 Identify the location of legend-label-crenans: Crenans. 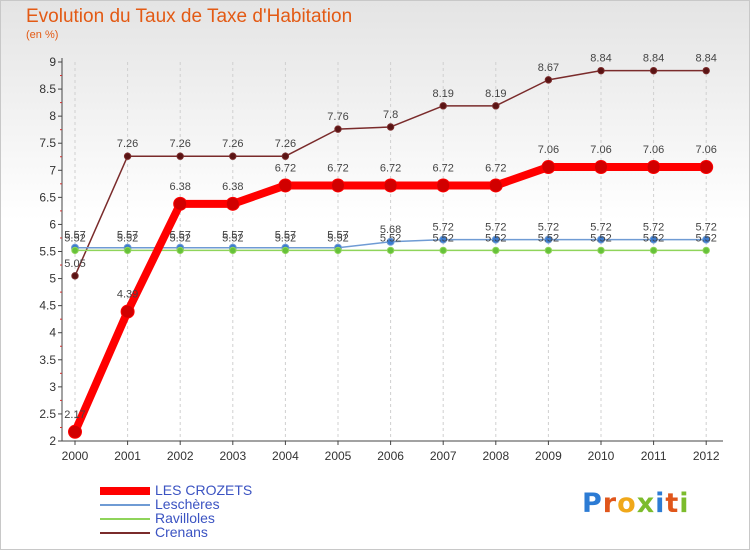
(181, 532).